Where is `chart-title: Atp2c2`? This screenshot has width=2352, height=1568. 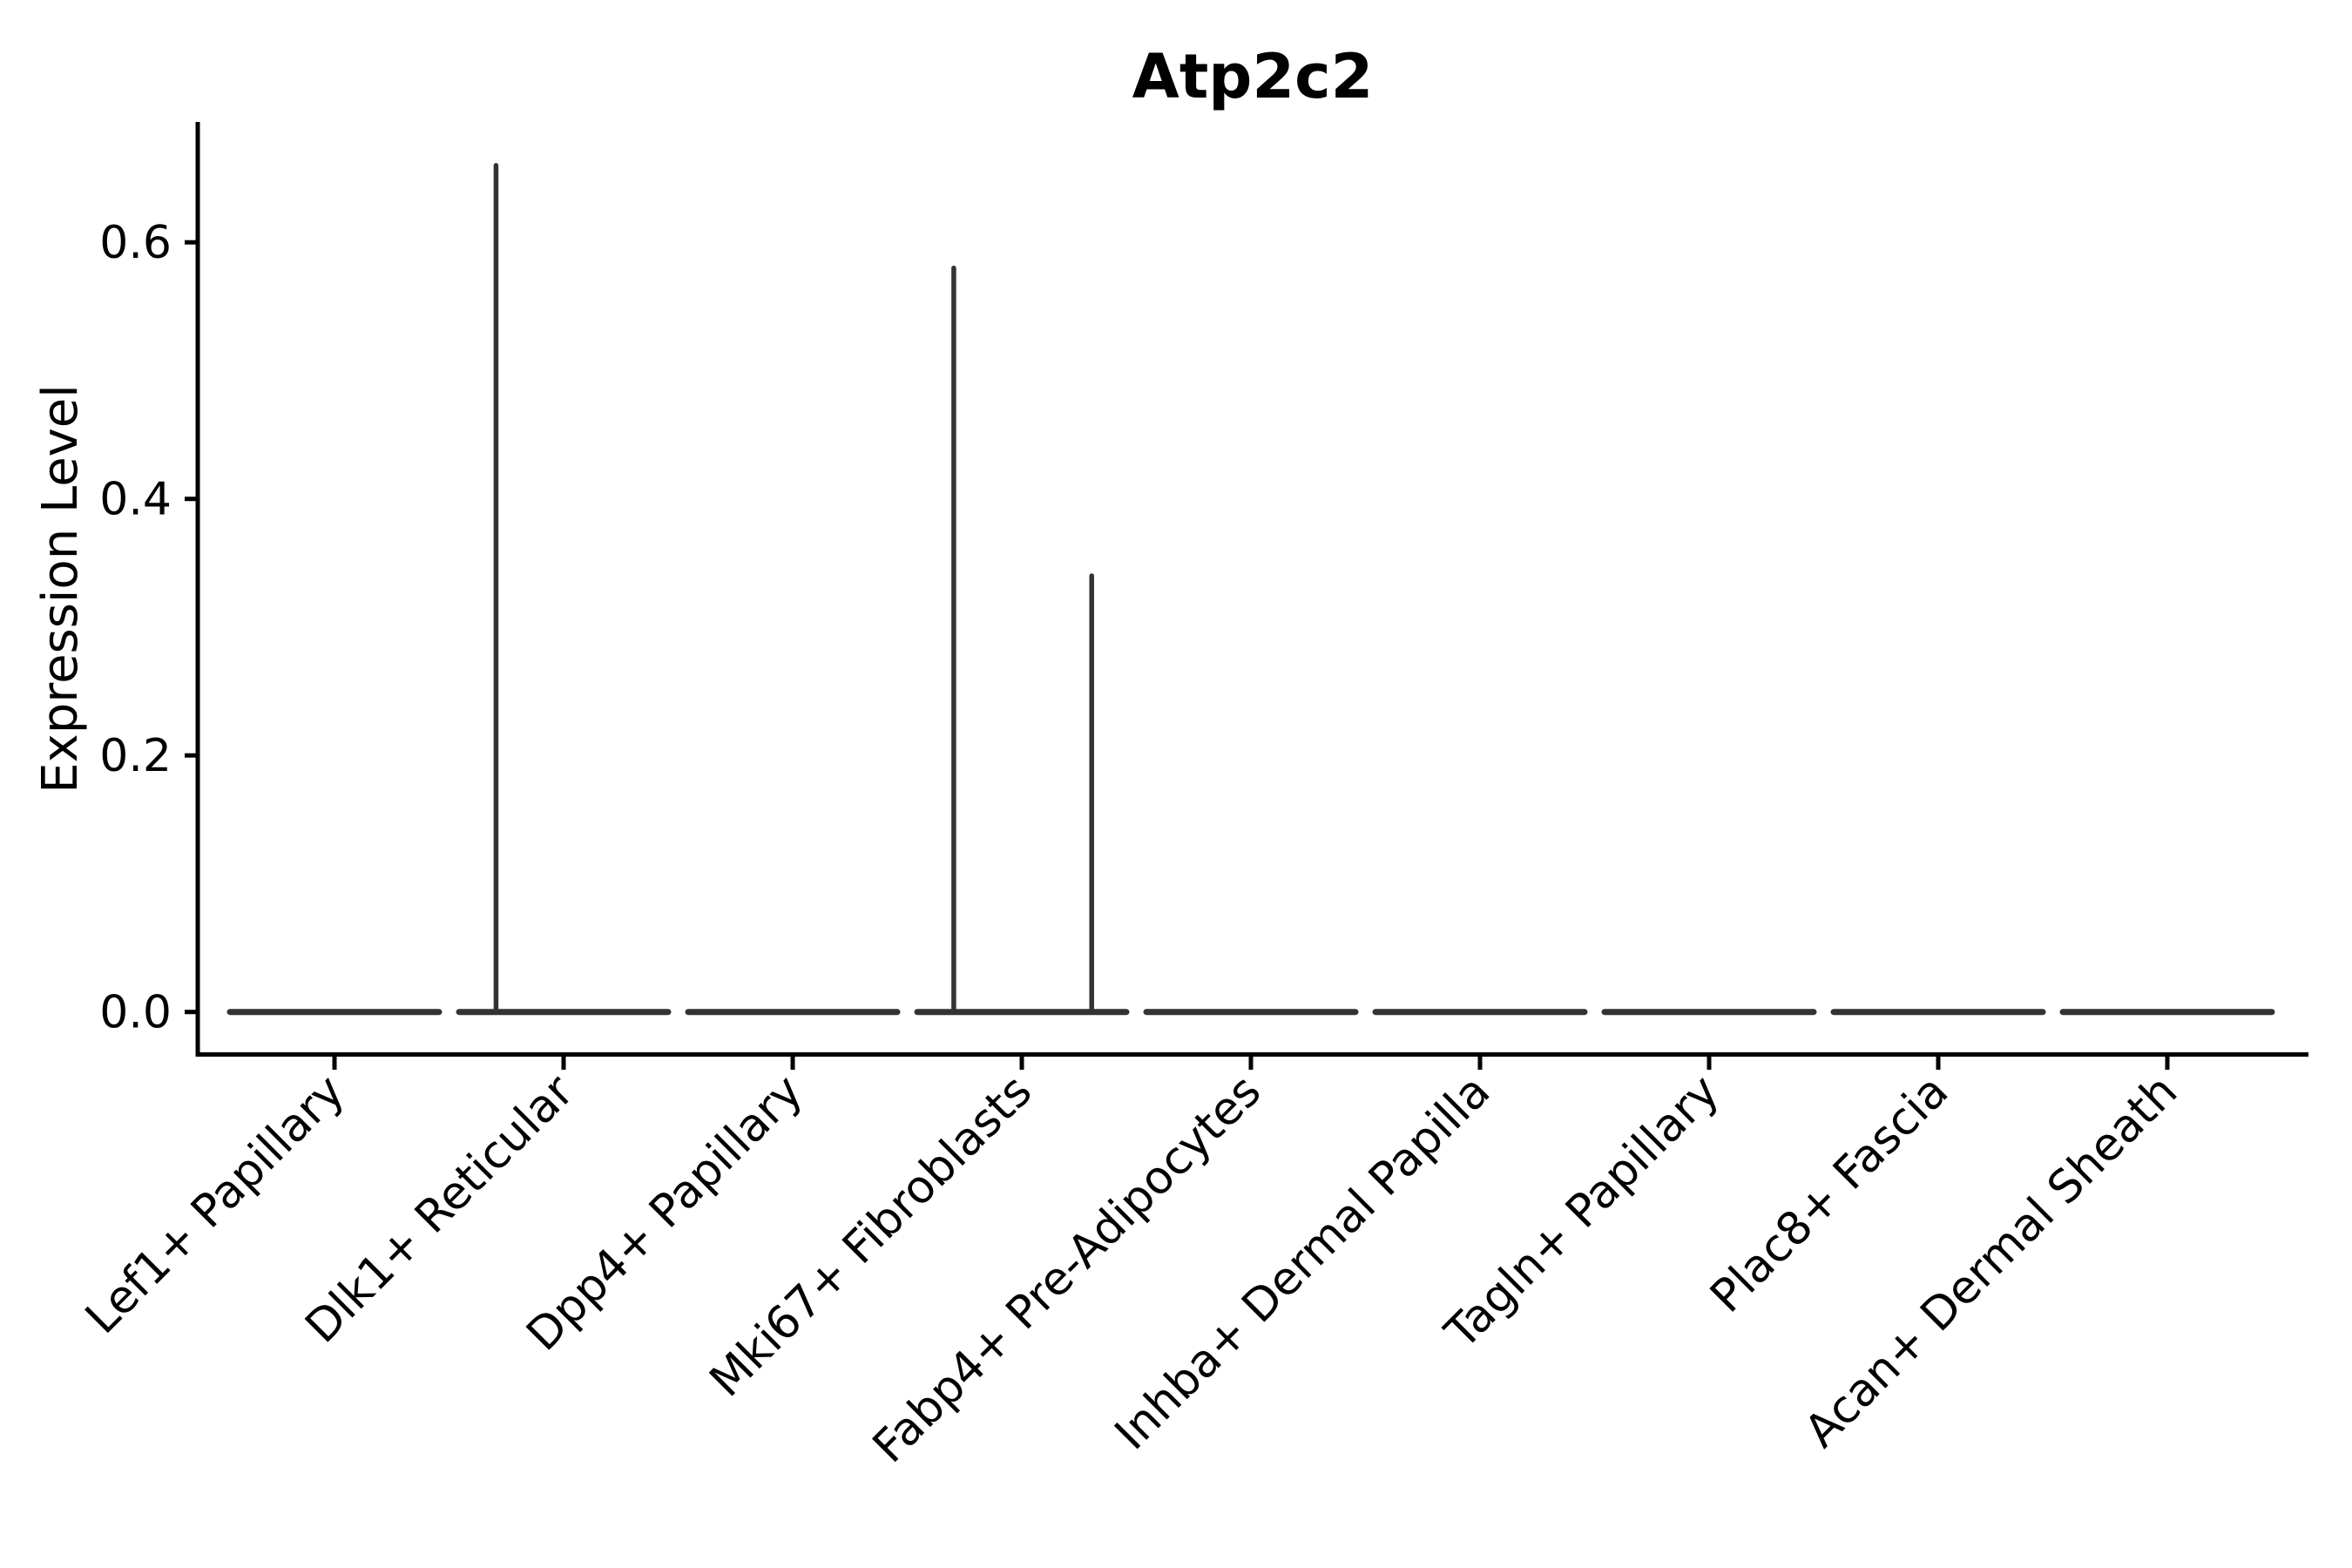
chart-title: Atp2c2 is located at coordinates (1253, 76).